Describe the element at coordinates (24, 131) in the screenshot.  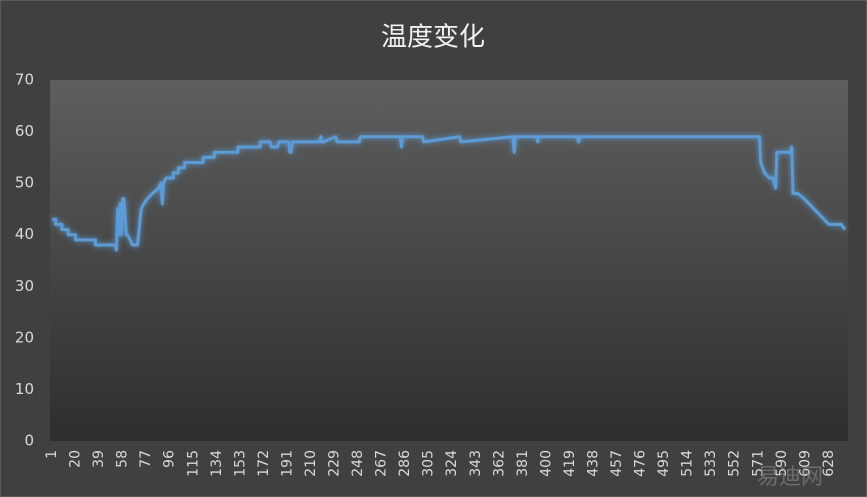
I see `y-tick-label: 60` at that location.